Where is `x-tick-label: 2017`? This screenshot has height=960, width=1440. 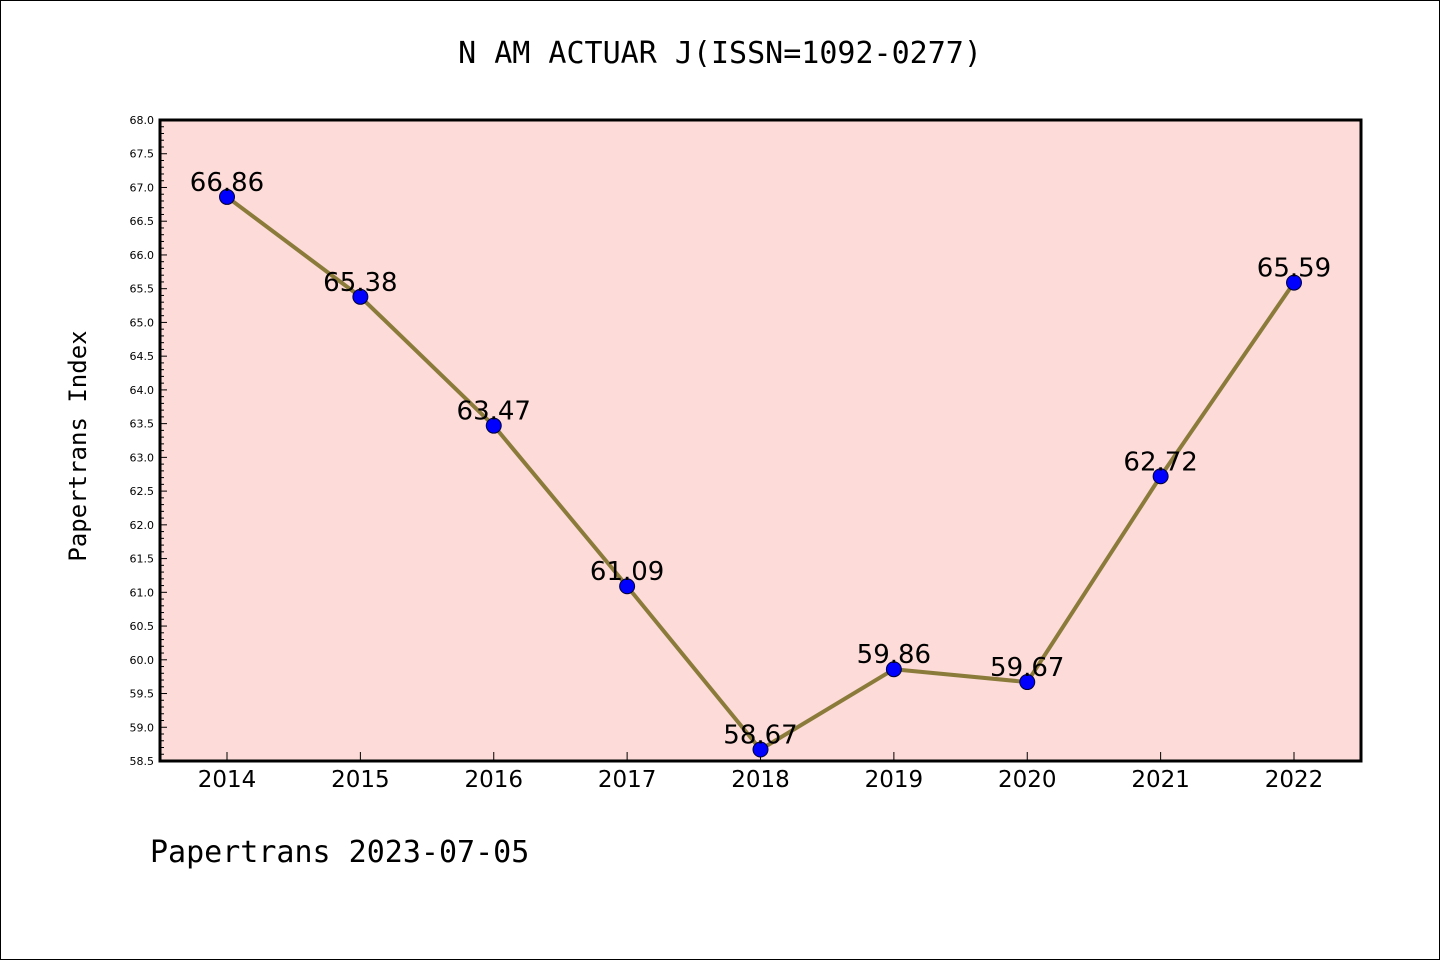
x-tick-label: 2017 is located at coordinates (627, 780).